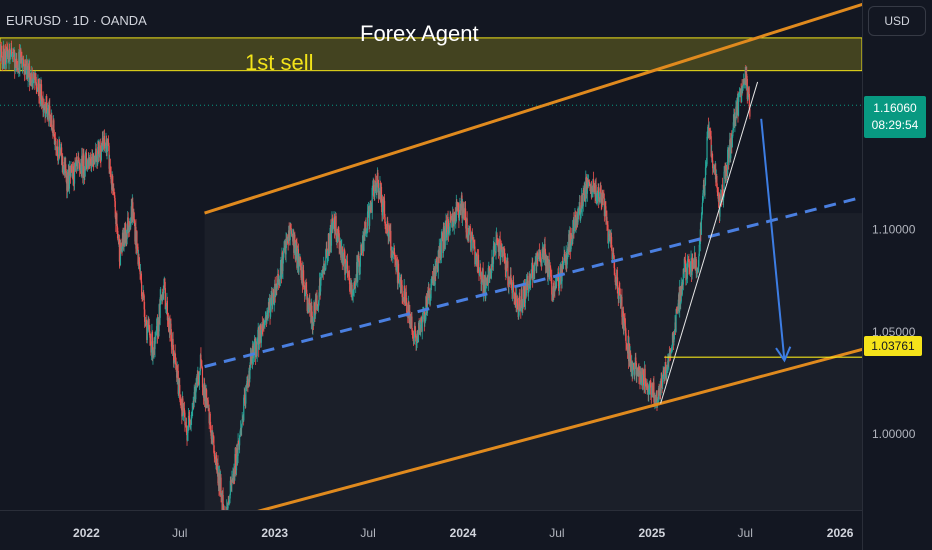 The height and width of the screenshot is (550, 932). I want to click on forecast-arrow, so click(776, 240).